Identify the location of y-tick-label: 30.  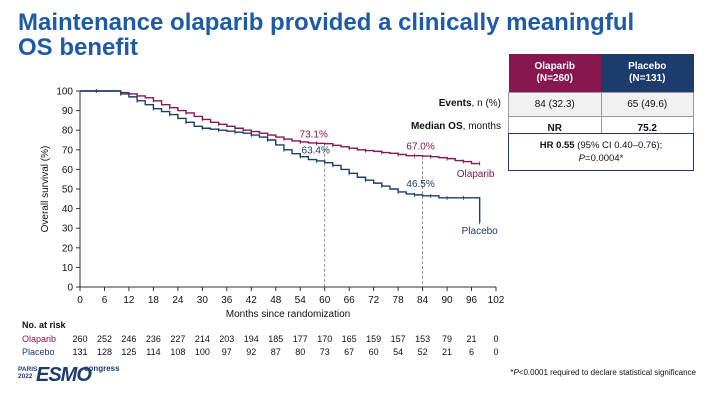
(68, 229).